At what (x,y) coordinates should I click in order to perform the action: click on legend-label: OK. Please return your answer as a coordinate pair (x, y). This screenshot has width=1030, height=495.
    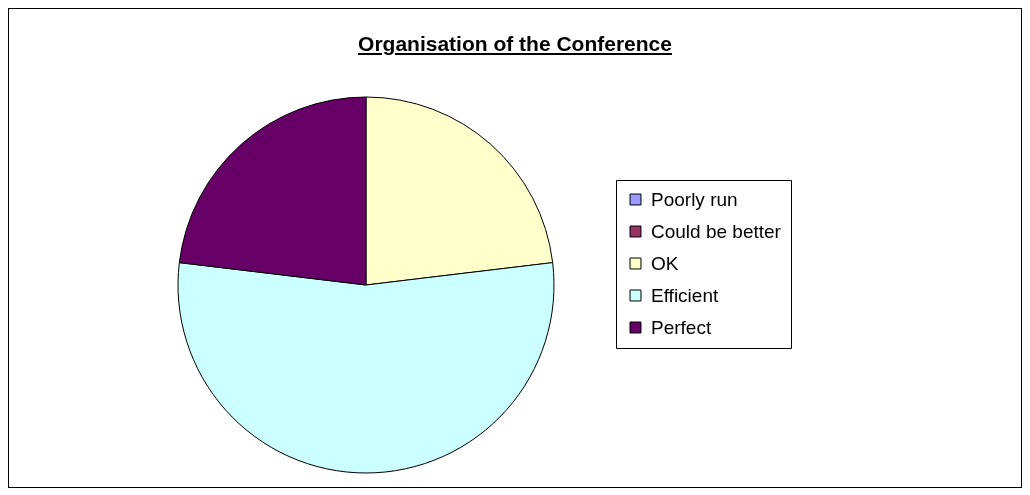
    Looking at the image, I should click on (665, 263).